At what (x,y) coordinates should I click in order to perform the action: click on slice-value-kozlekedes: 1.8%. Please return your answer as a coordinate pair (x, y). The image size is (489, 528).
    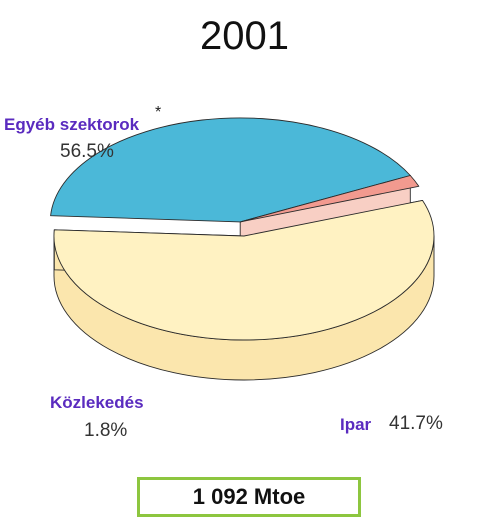
    Looking at the image, I should click on (106, 430).